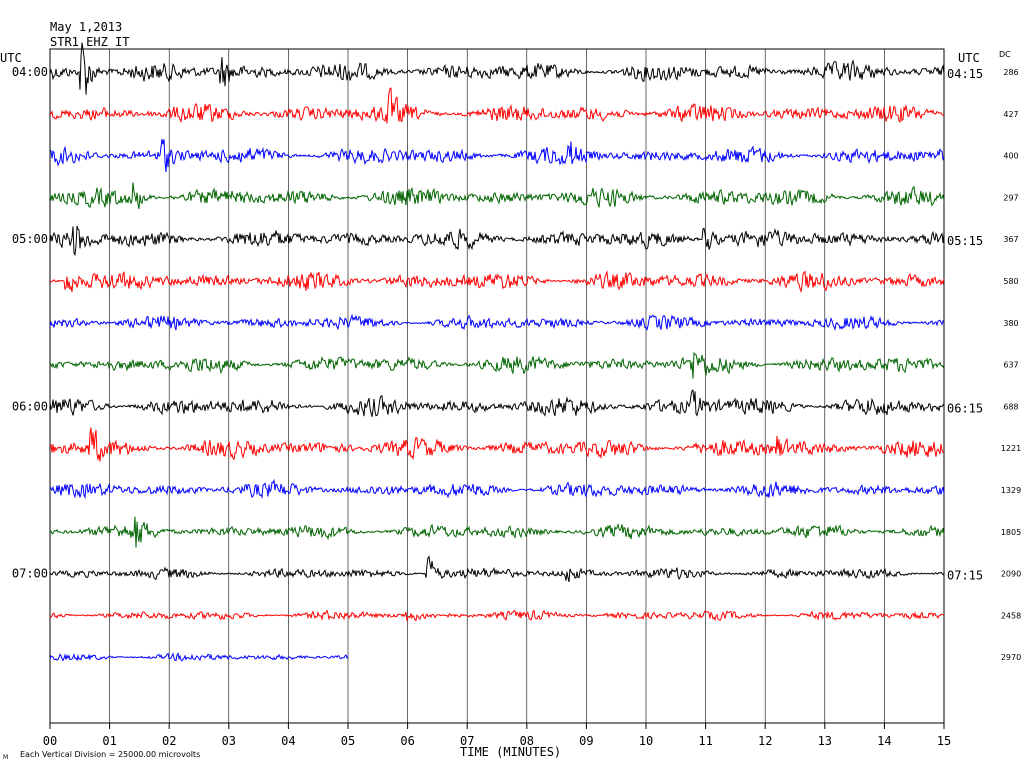  I want to click on hour-label-right: 04:15, so click(965, 74).